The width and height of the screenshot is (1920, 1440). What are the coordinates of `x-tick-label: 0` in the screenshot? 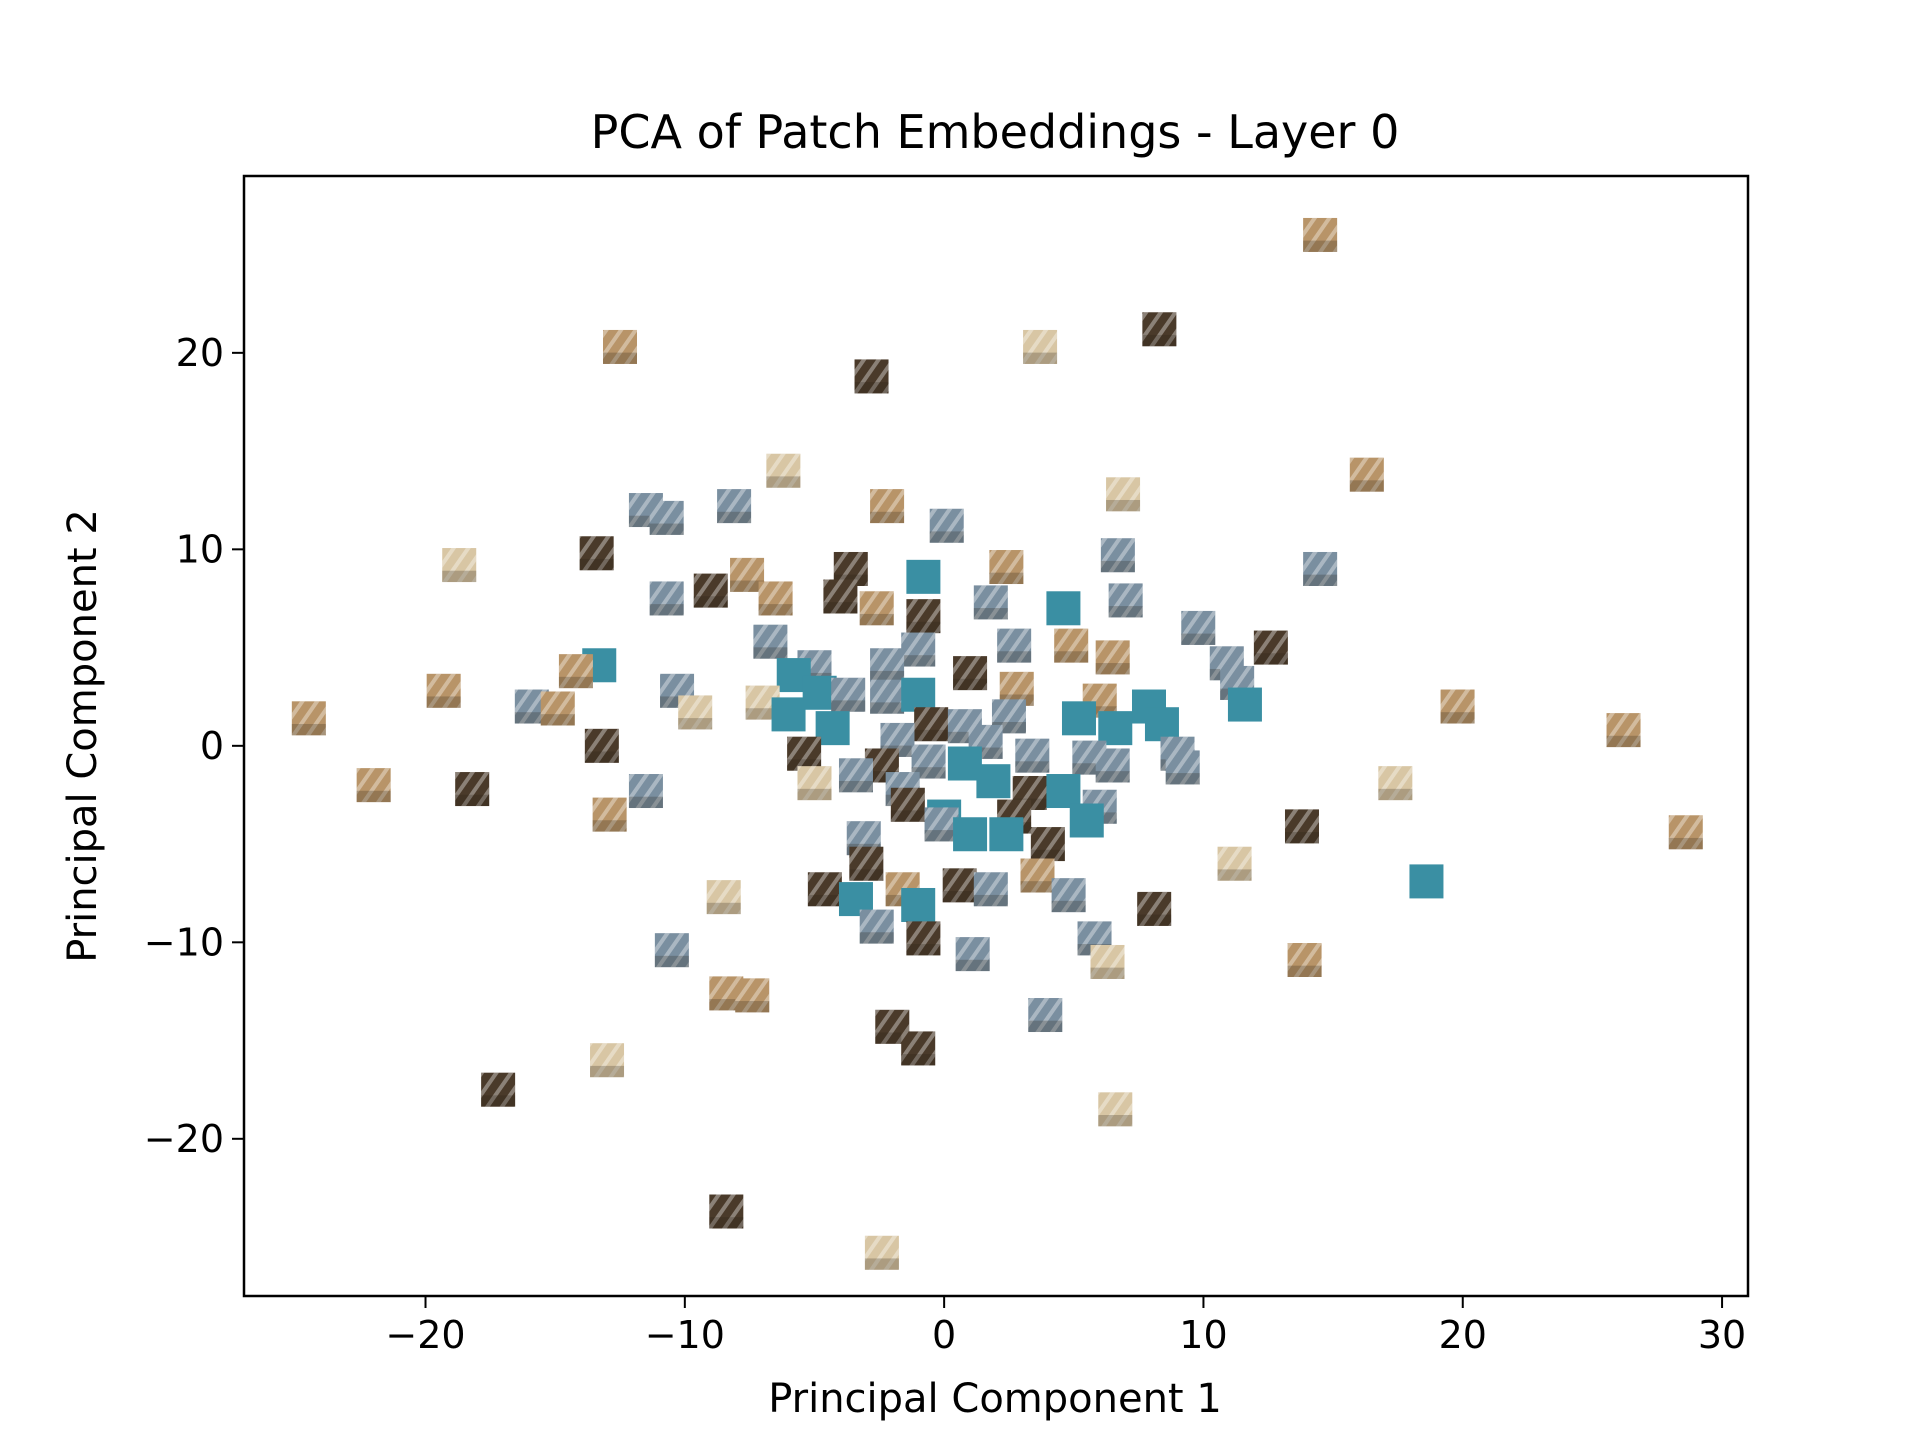 It's located at (944, 1335).